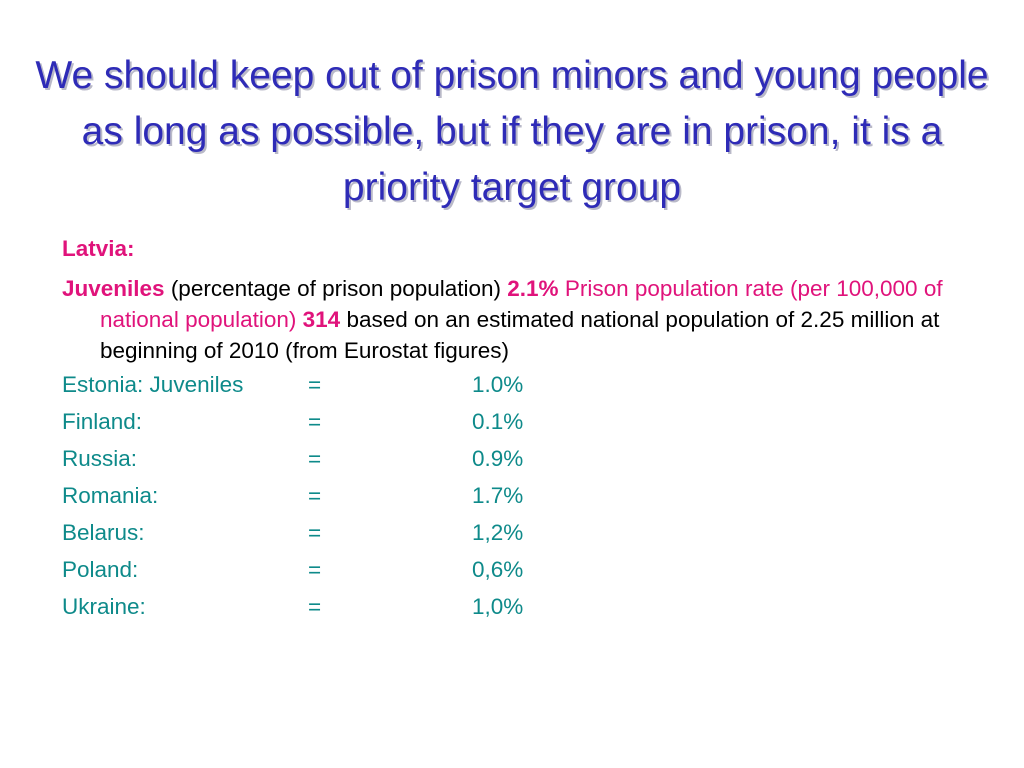  Describe the element at coordinates (498, 569) in the screenshot. I see `country-value: 0,6%` at that location.